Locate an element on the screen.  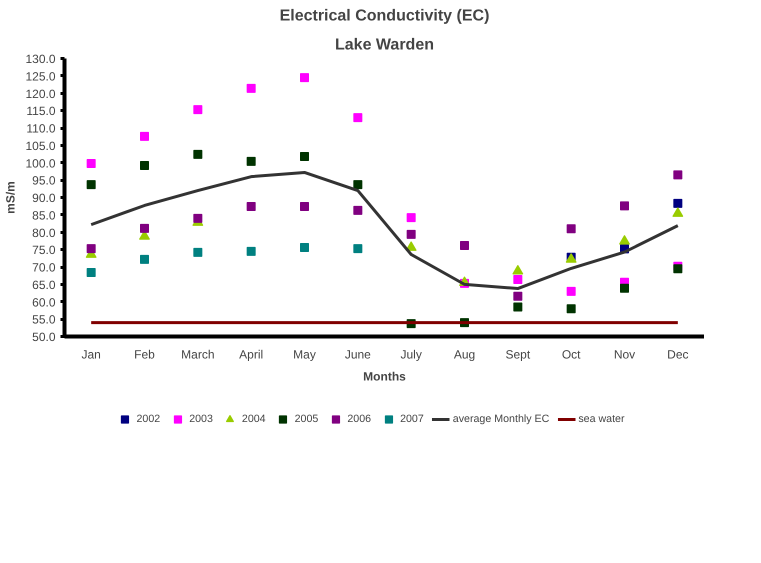
y-tick-label: 60.0 is located at coordinates (44, 302).